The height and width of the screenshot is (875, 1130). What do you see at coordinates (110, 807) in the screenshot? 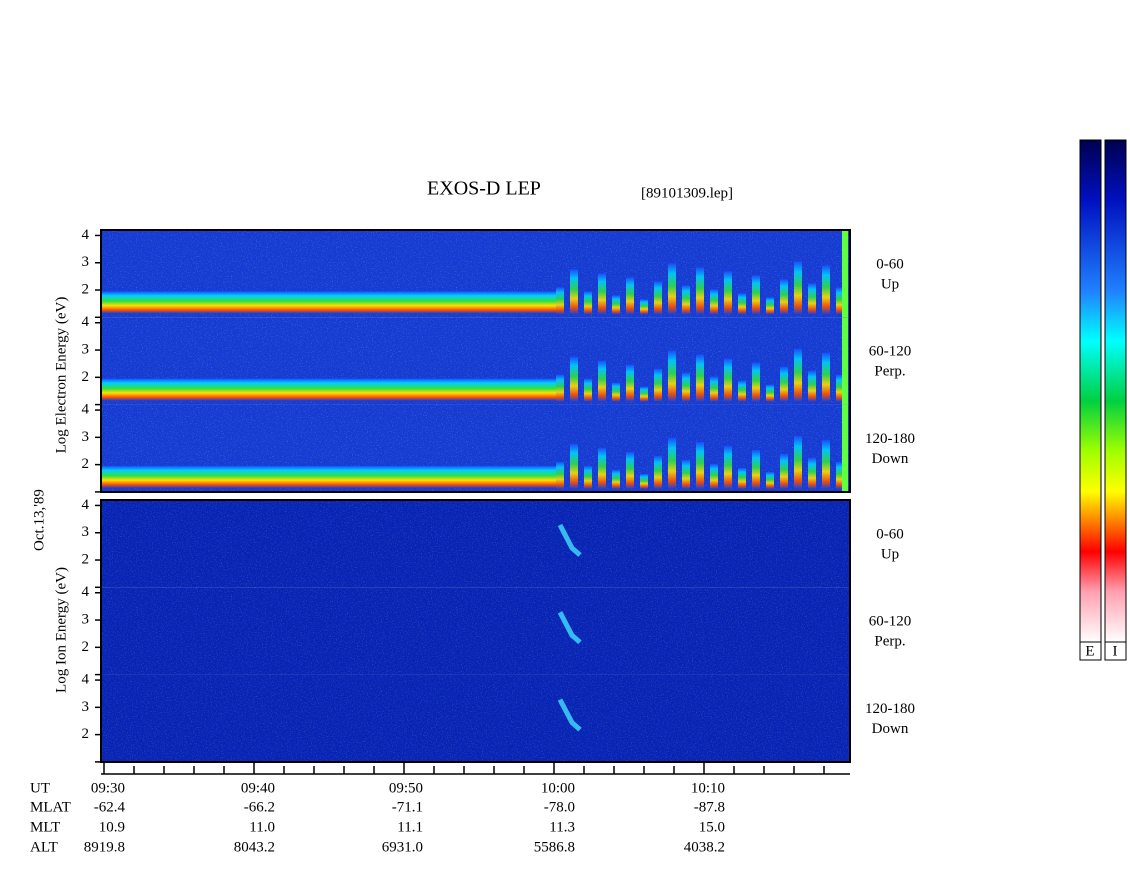
I see `ephemeris-value: -62.4` at bounding box center [110, 807].